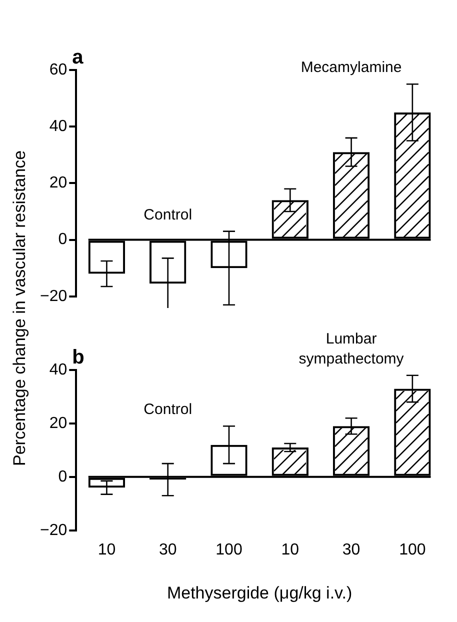  Describe the element at coordinates (351, 67) in the screenshot. I see `text: Mecamylamine` at that location.